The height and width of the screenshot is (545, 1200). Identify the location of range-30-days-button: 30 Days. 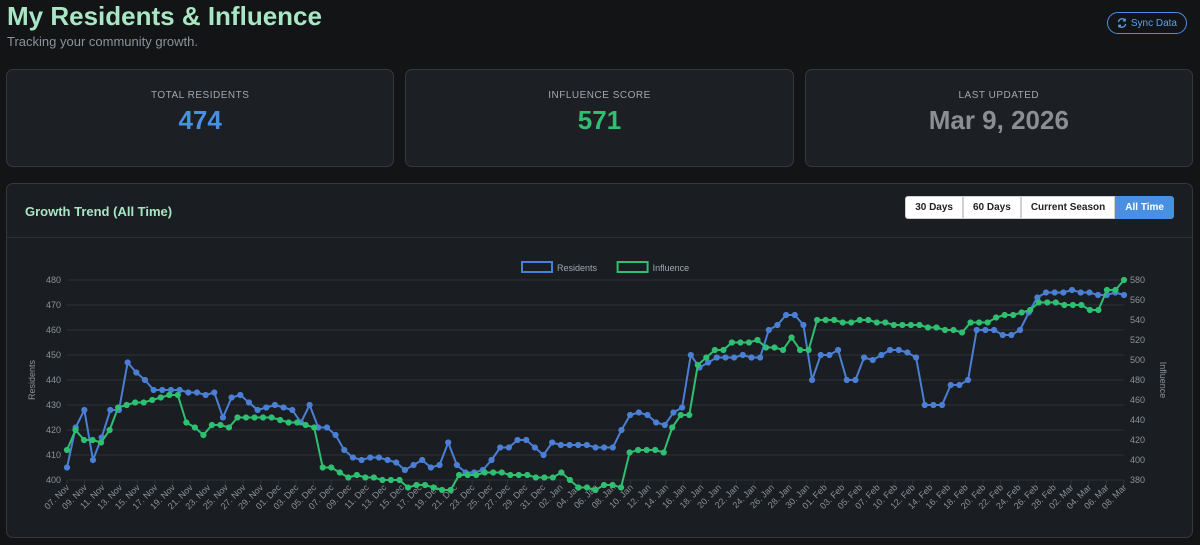
(934, 207).